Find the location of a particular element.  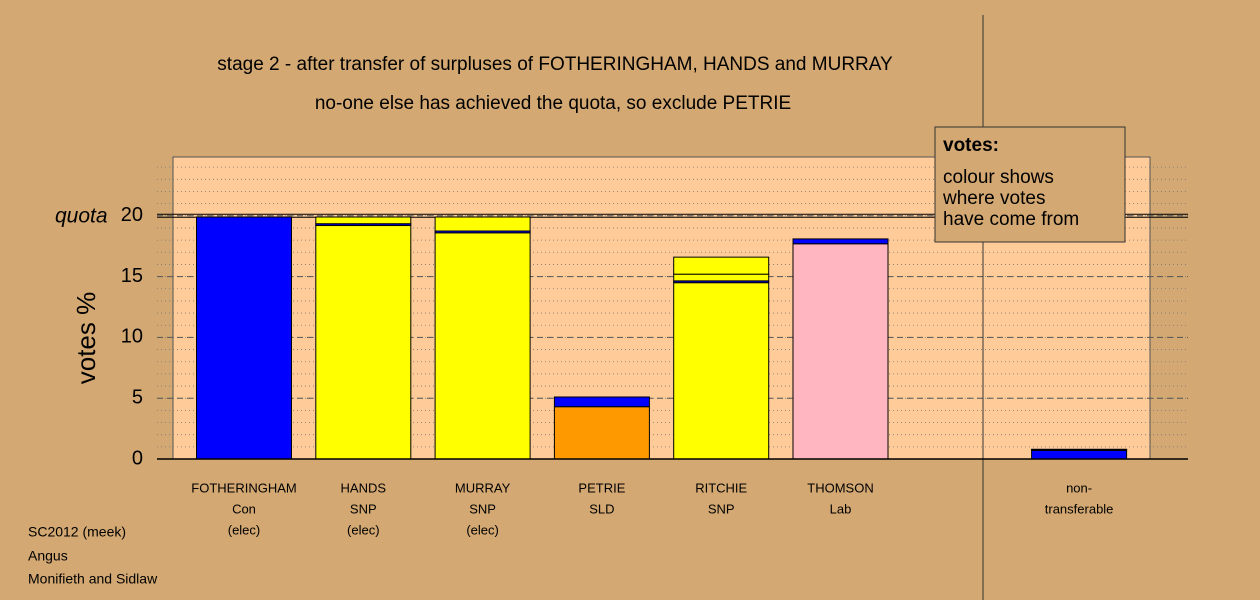

x-tick-label: Lab is located at coordinates (841, 508).